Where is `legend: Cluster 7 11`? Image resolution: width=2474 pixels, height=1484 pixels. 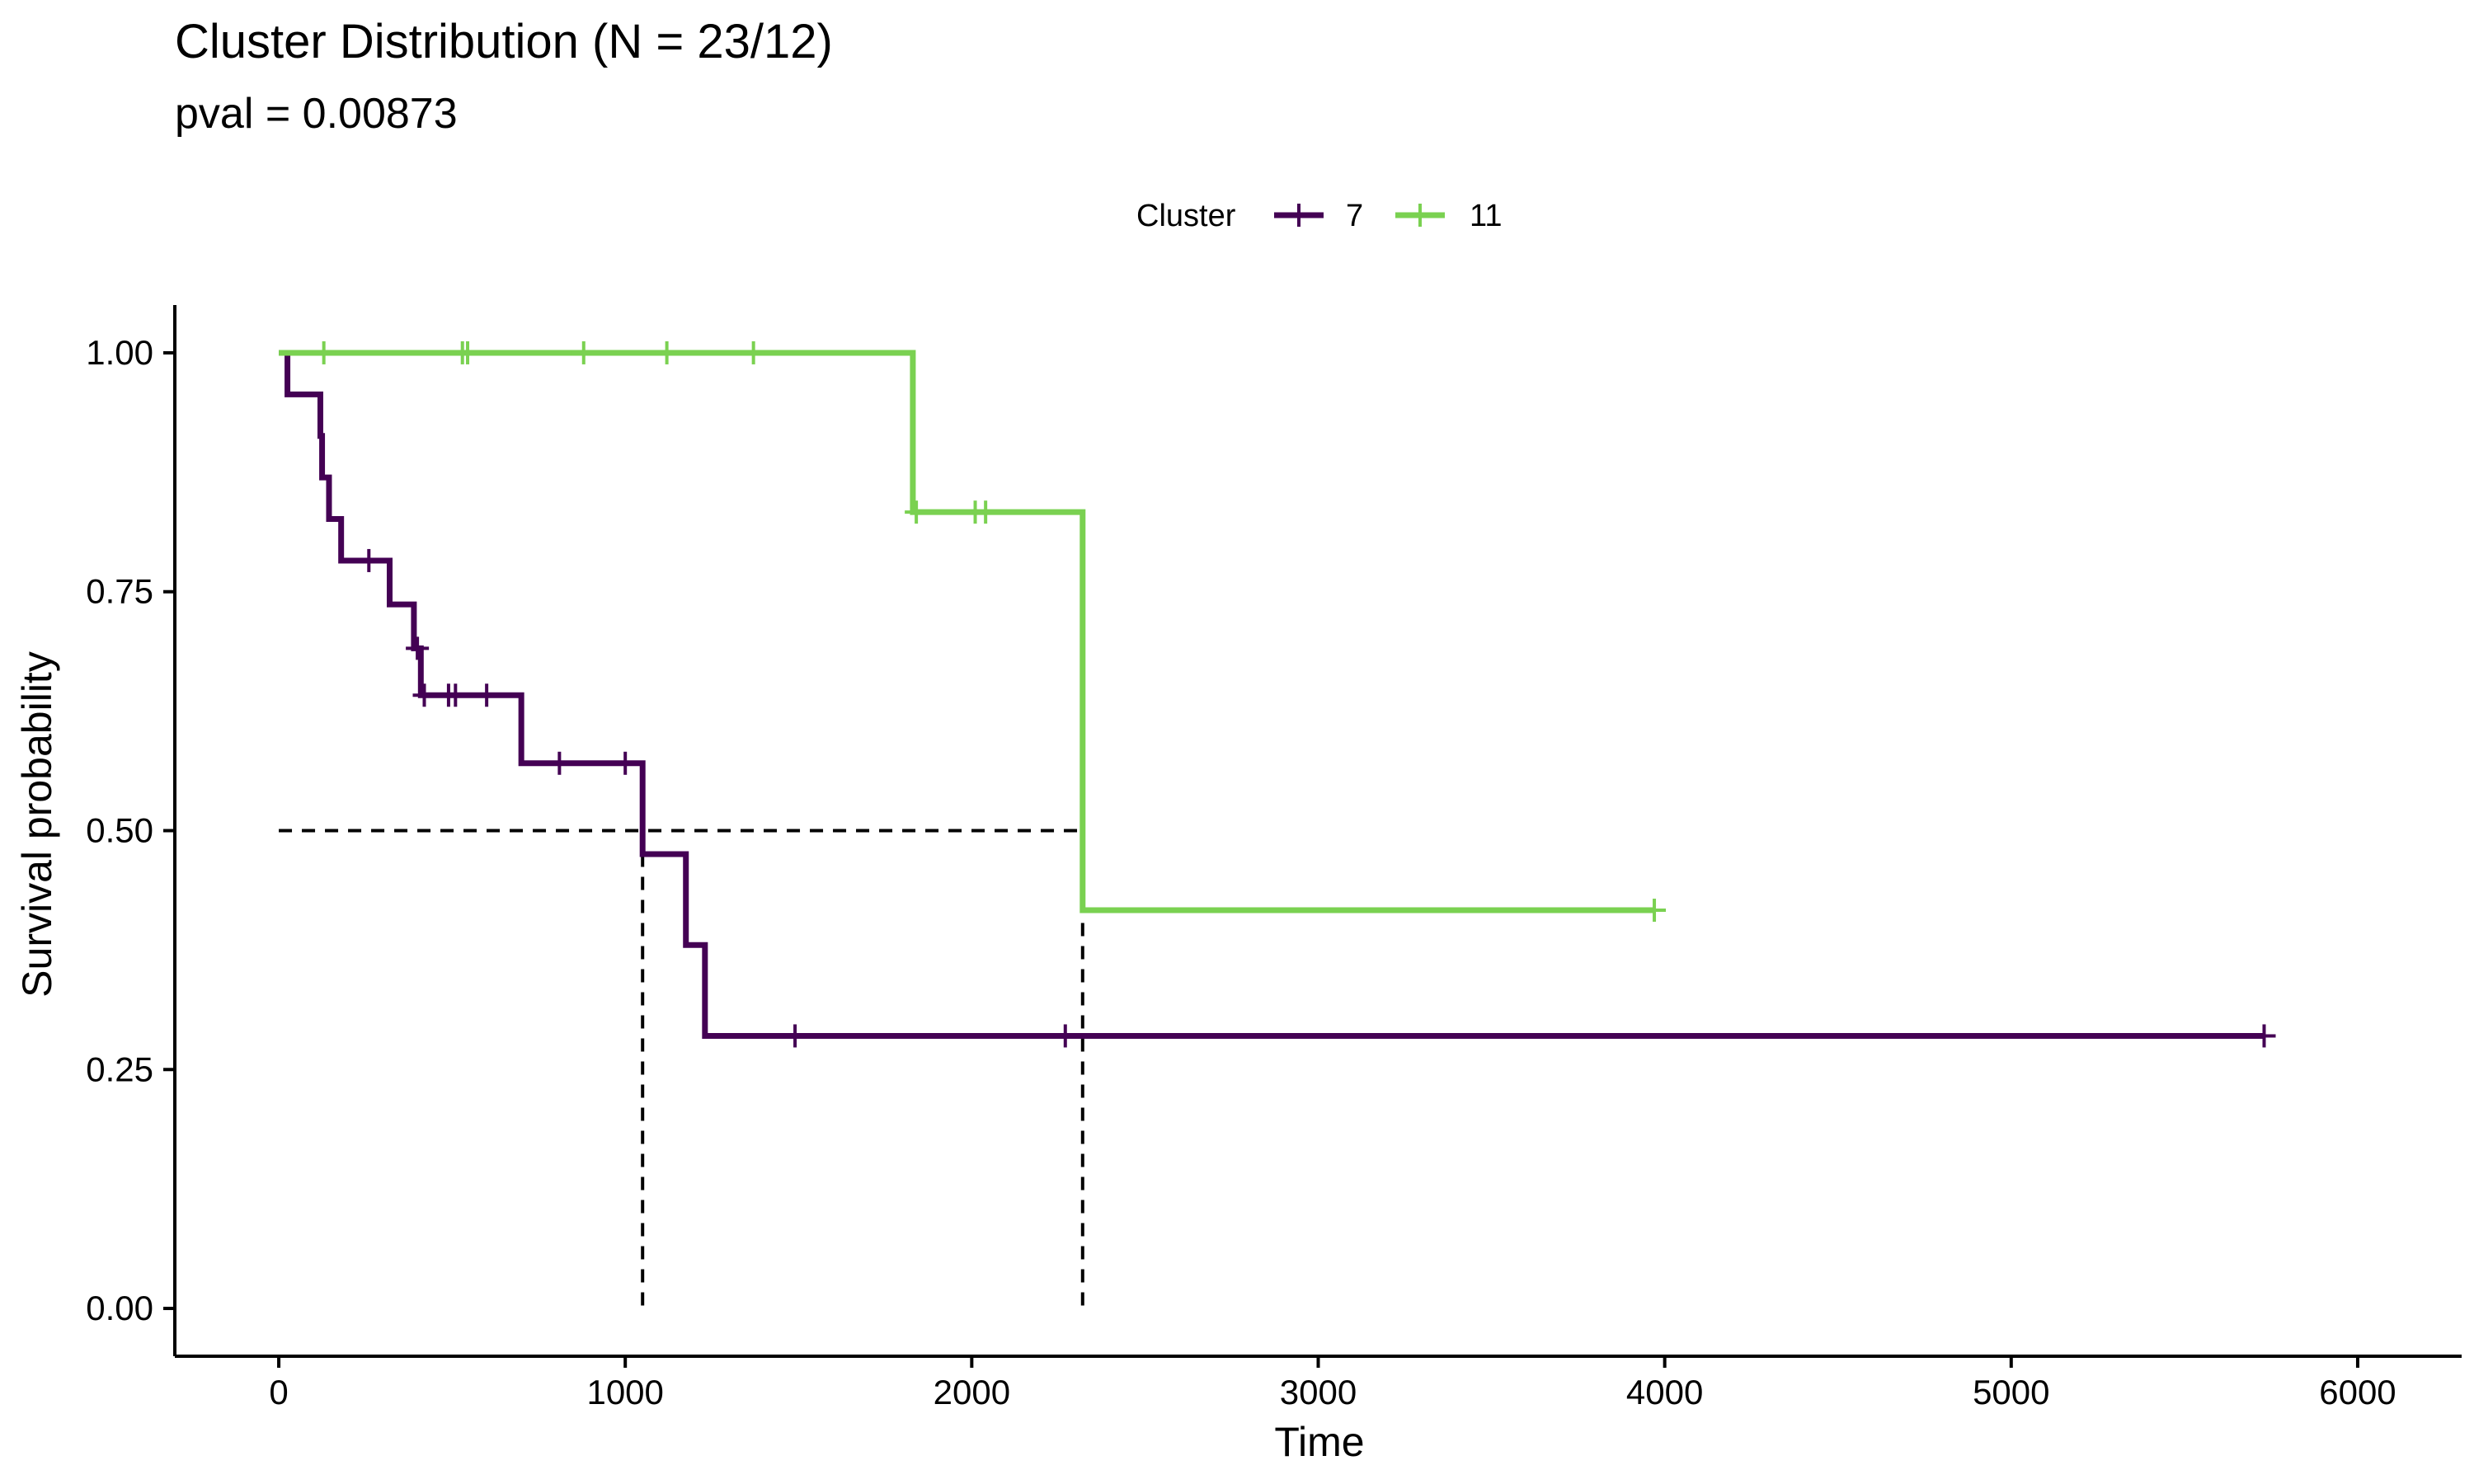 legend: Cluster 7 11 is located at coordinates (1319, 216).